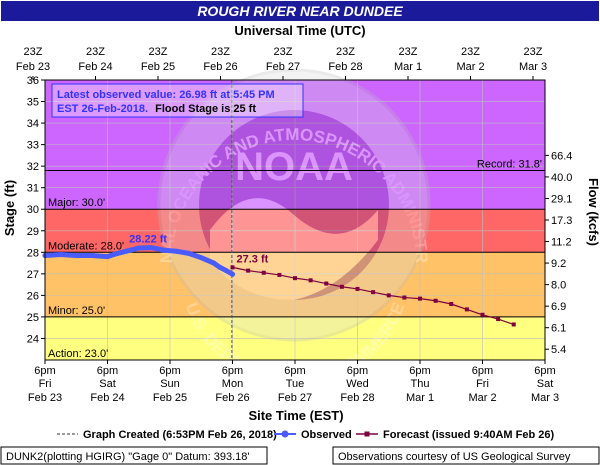 The image size is (600, 465). Describe the element at coordinates (561, 243) in the screenshot. I see `right-tick-label: 11.2` at that location.